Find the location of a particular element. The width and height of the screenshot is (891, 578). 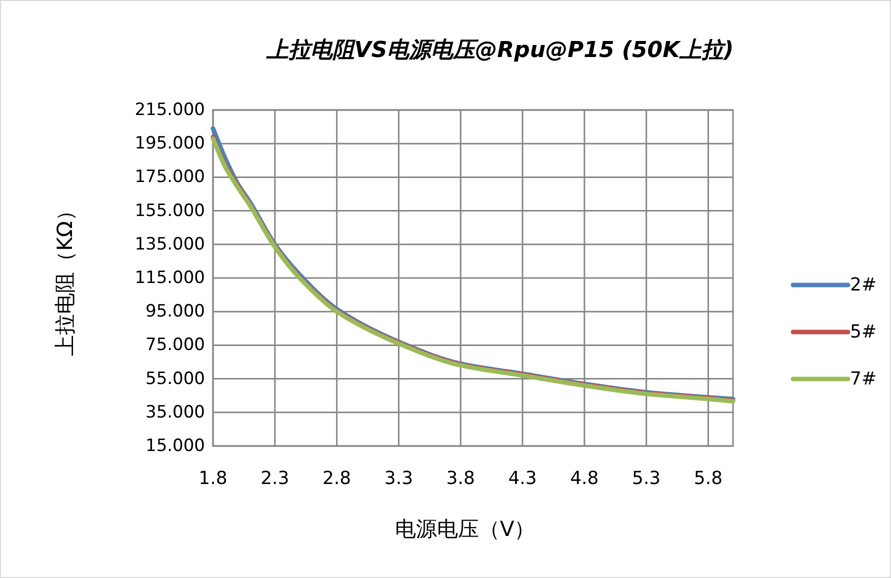

y-tick-label: 155.000 is located at coordinates (169, 210).